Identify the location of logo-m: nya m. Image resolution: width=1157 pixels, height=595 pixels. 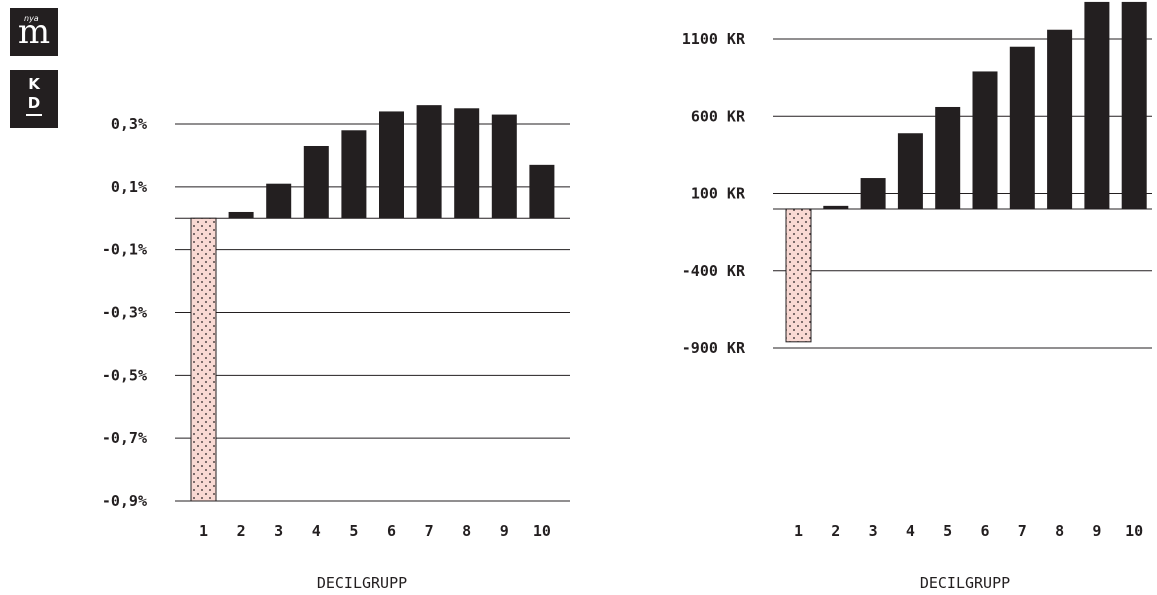
(34, 32).